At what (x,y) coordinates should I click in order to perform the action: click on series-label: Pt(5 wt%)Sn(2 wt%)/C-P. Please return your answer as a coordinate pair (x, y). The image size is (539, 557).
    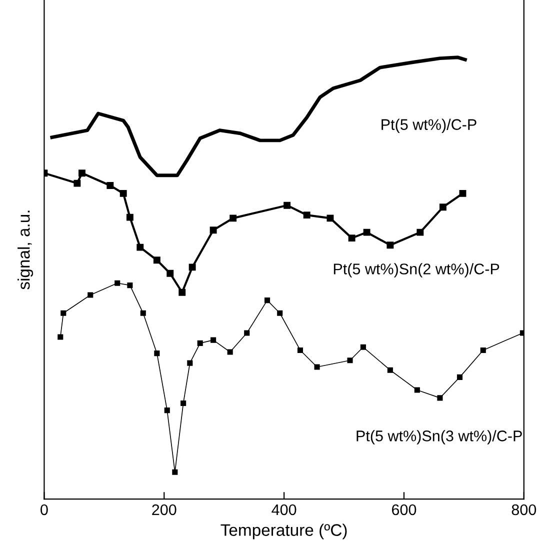
    Looking at the image, I should click on (417, 270).